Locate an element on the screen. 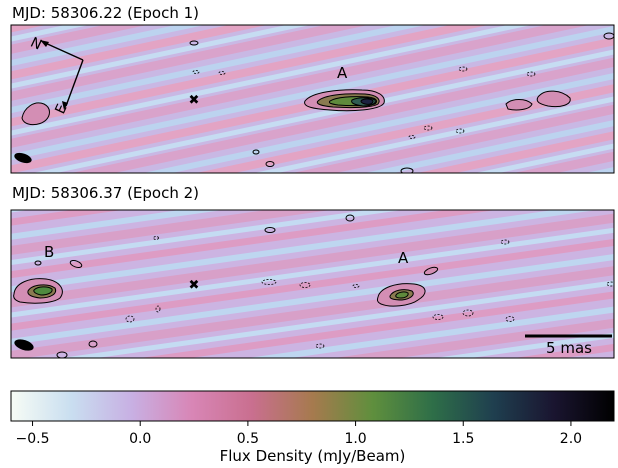 The image size is (618, 468). colorbar-tick-label: 1.5 is located at coordinates (463, 439).